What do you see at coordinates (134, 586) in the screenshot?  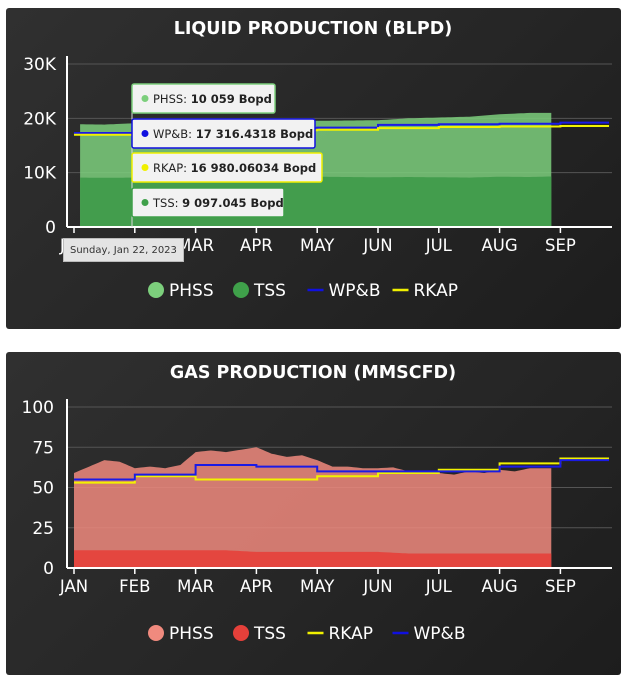 I see `x-tick-label: FEB` at bounding box center [134, 586].